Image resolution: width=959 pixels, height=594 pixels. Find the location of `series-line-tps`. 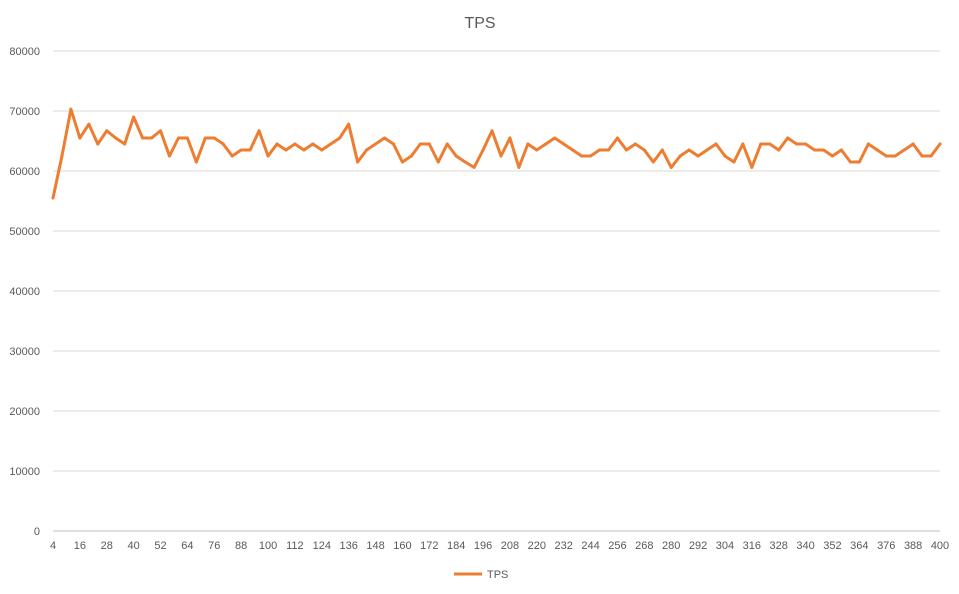

series-line-tps is located at coordinates (496, 153).